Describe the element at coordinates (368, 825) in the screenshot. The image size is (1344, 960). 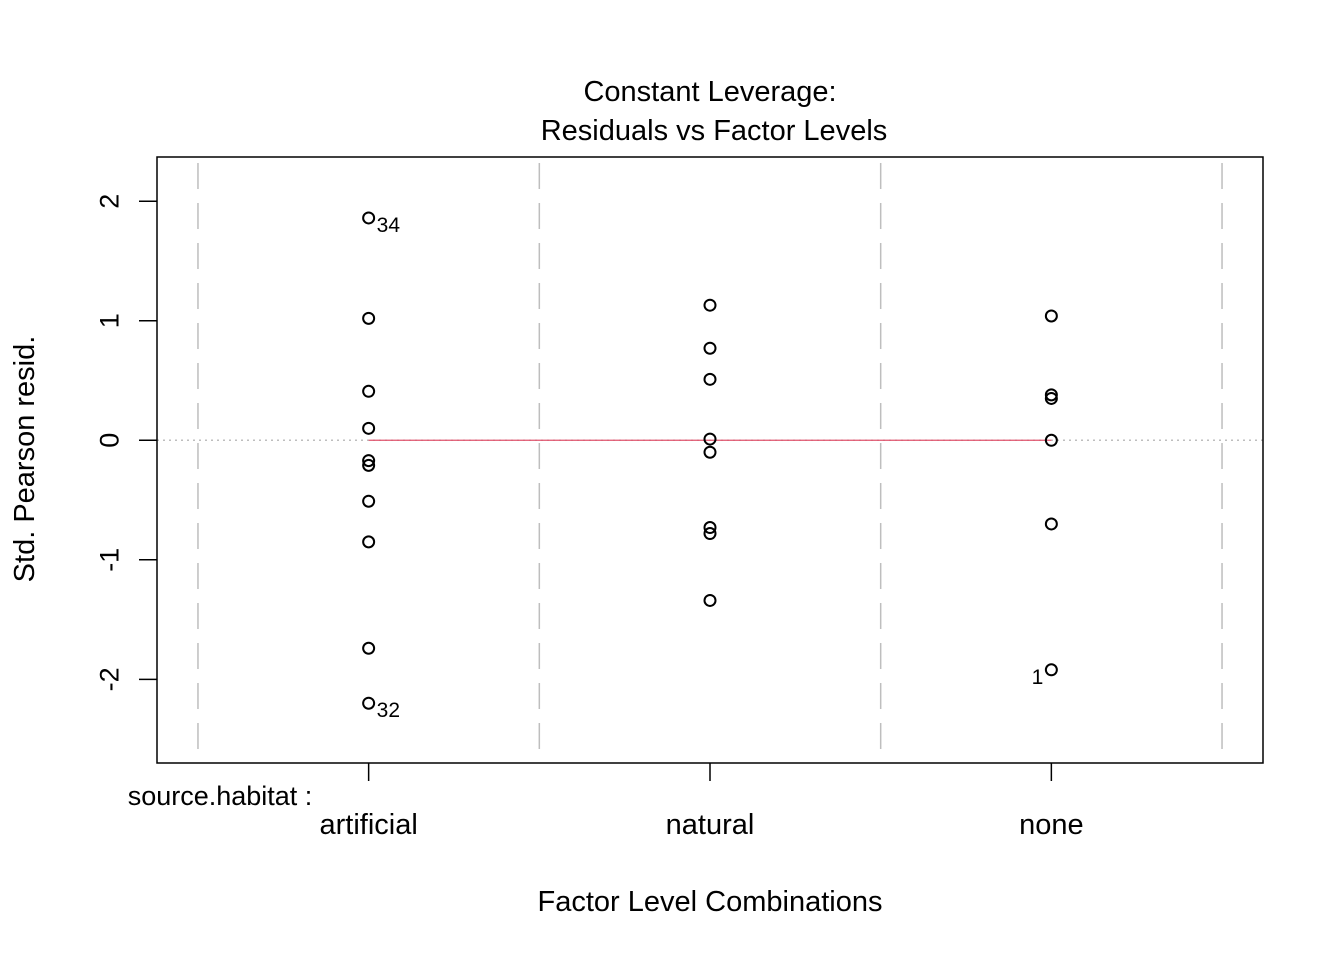
I see `x-tick-label: artificial` at that location.